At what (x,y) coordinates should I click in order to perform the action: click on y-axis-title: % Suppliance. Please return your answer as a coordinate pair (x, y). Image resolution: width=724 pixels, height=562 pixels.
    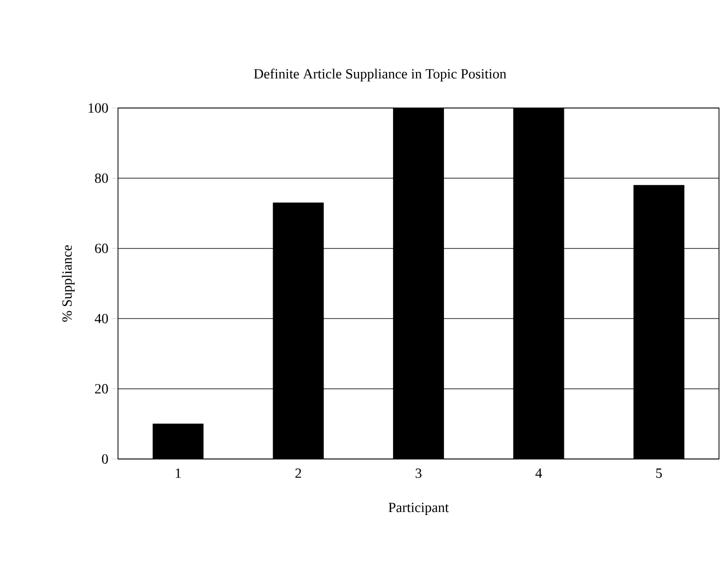
    Looking at the image, I should click on (68, 283).